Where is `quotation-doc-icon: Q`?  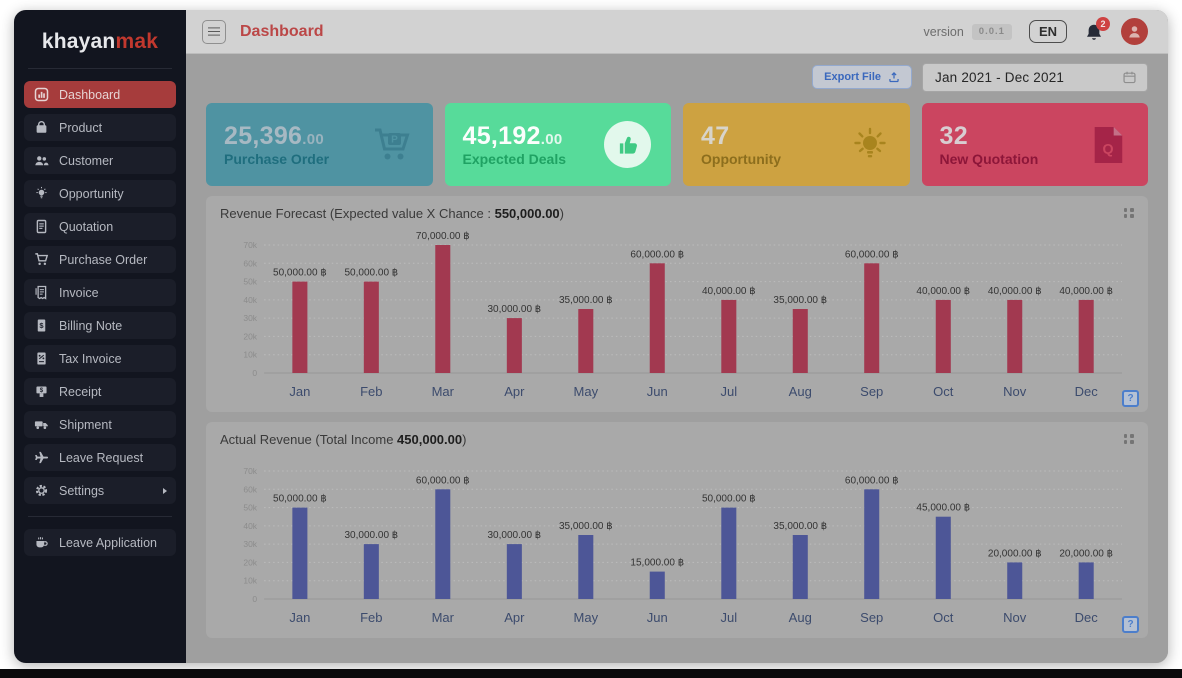
quotation-doc-icon: Q is located at coordinates (1108, 144).